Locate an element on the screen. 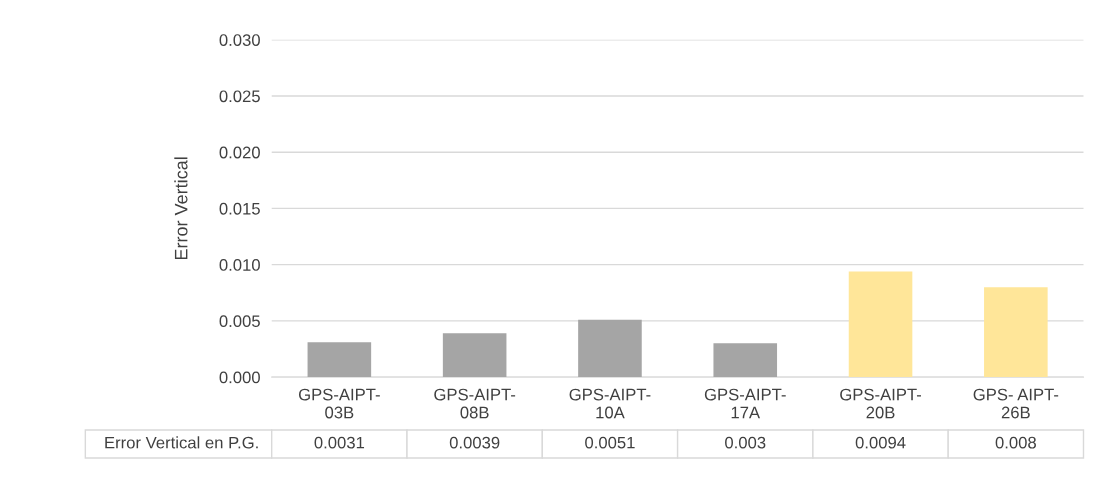 This screenshot has width=1109, height=491. x-tick-label: GPS-AIPT- 03B is located at coordinates (339, 403).